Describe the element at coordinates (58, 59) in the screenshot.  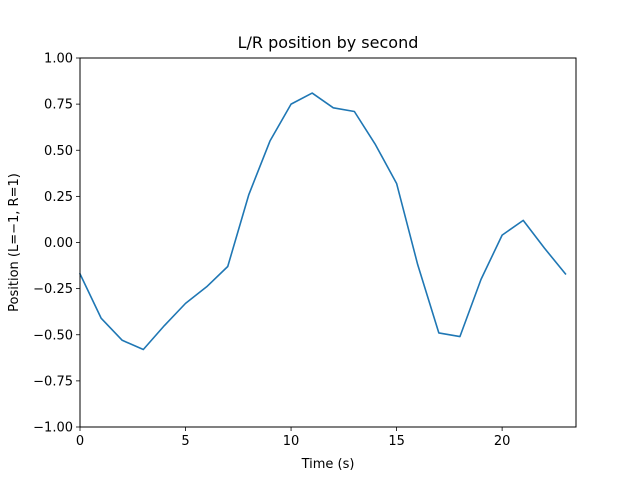
I see `y-tick-label: 1.00` at that location.